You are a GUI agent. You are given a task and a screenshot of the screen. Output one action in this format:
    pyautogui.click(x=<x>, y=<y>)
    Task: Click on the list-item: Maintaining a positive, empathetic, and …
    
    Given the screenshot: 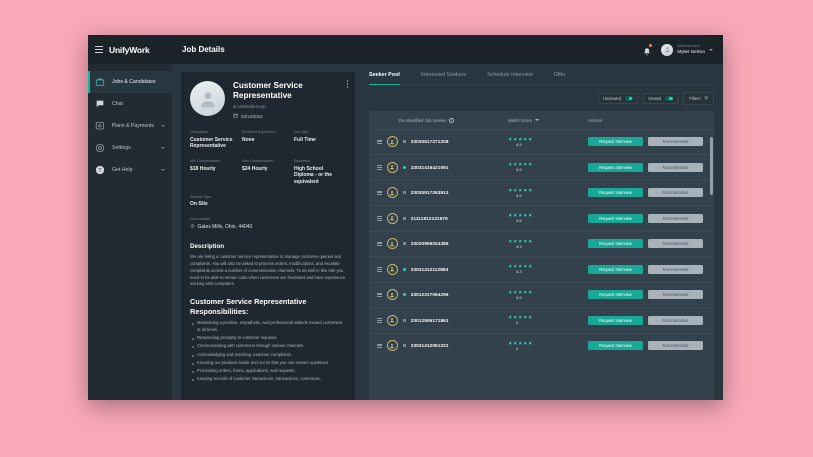 What is the action you would take?
    pyautogui.click(x=268, y=326)
    